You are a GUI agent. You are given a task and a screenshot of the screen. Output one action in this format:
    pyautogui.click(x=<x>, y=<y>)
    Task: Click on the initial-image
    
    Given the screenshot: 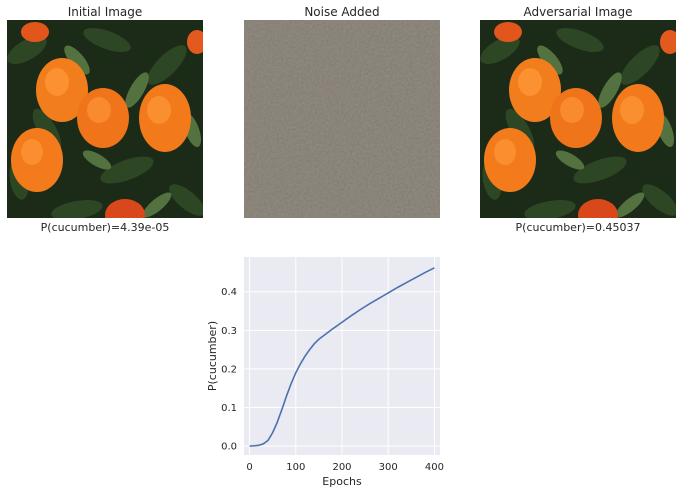 What is the action you would take?
    pyautogui.click(x=107, y=125)
    